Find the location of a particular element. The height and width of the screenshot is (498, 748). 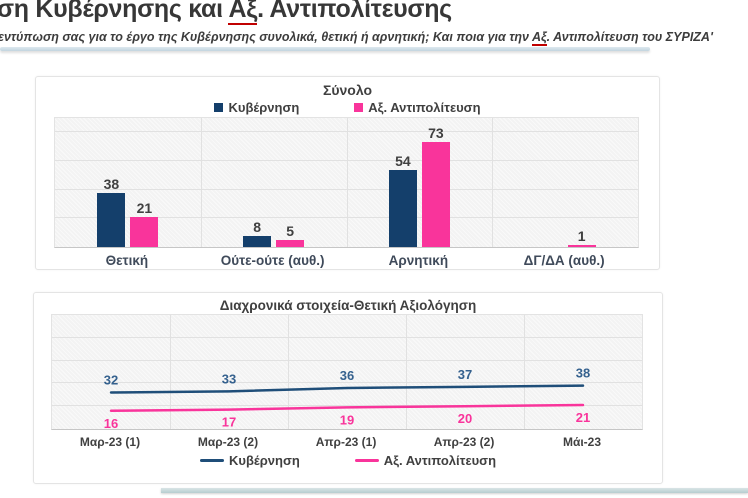

category-label: Απρ-23 (1) is located at coordinates (346, 442).